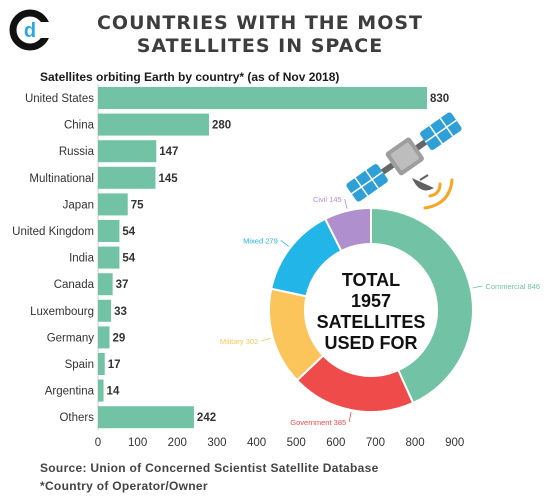 The height and width of the screenshot is (501, 547). What do you see at coordinates (439, 99) in the screenshot?
I see `value-label-united-states: 830` at bounding box center [439, 99].